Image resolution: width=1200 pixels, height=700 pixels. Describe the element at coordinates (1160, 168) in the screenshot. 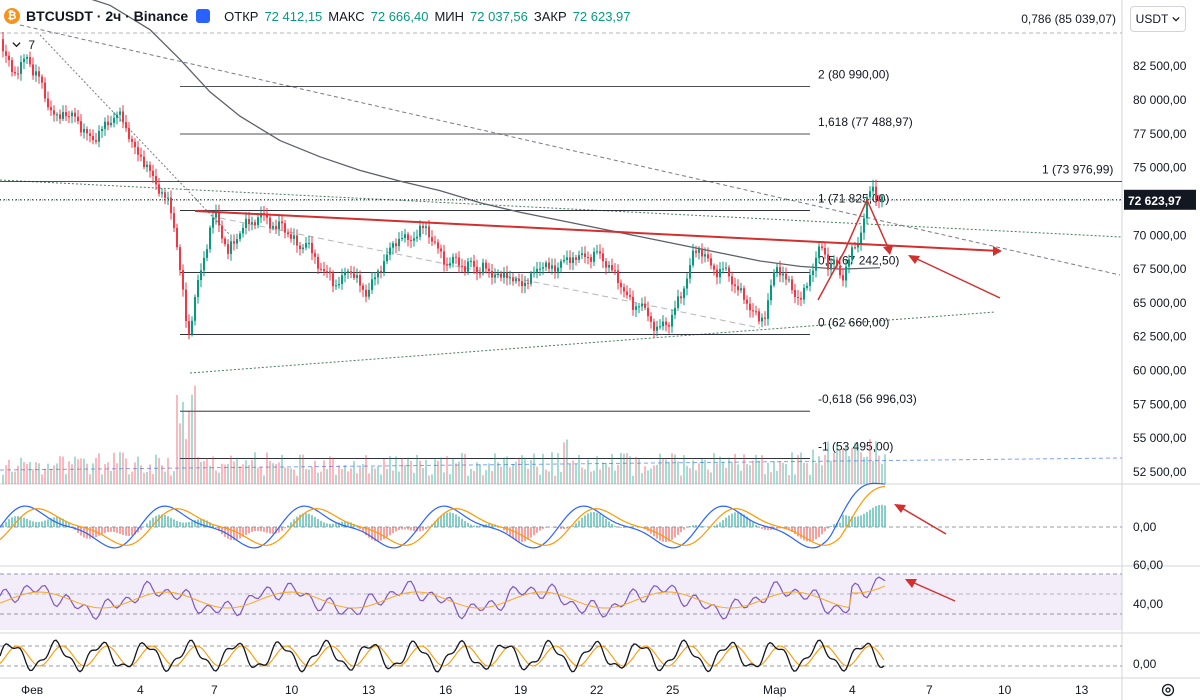

I see `price-tick-label: 75 000,00` at that location.